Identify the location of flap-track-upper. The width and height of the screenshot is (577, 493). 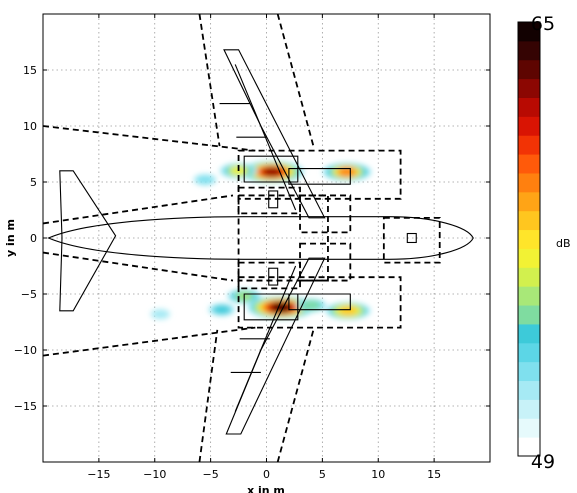
(319, 176).